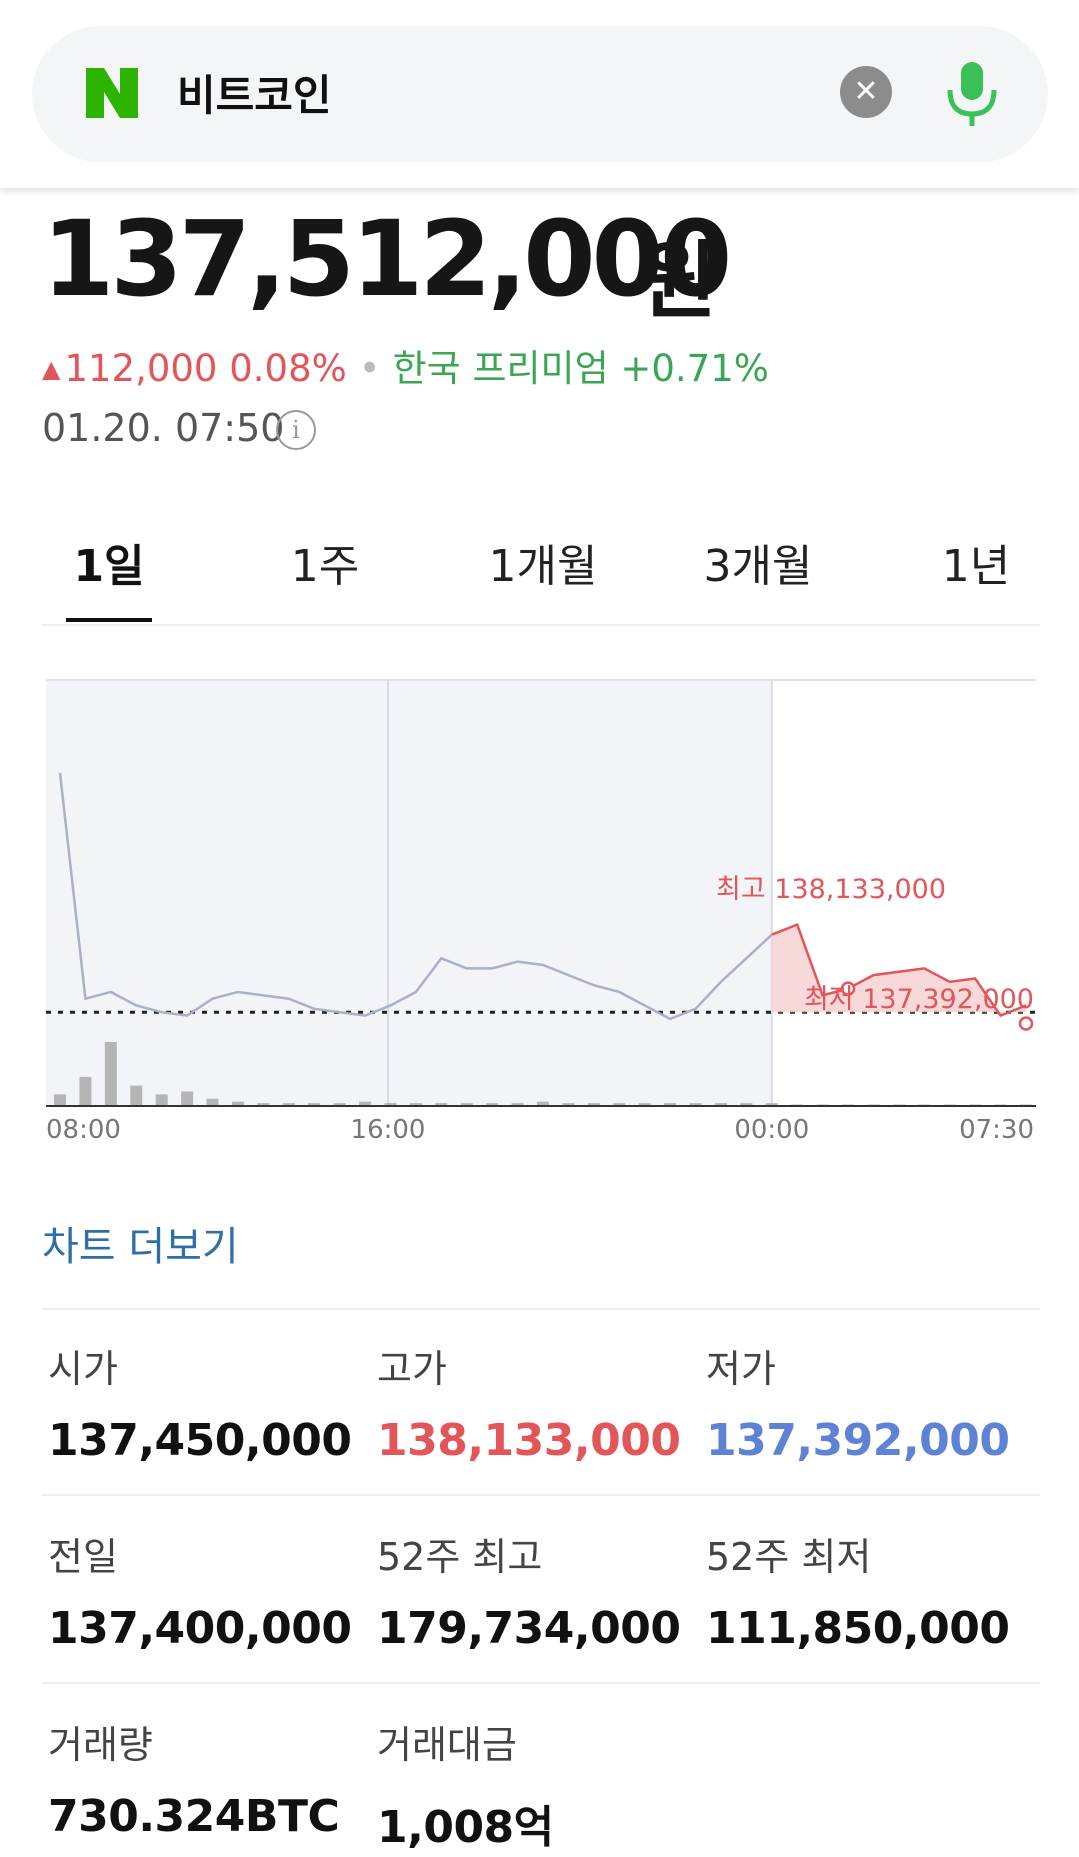 The image size is (1079, 1857). Describe the element at coordinates (412, 1369) in the screenshot. I see `stat-label: 고가` at that location.